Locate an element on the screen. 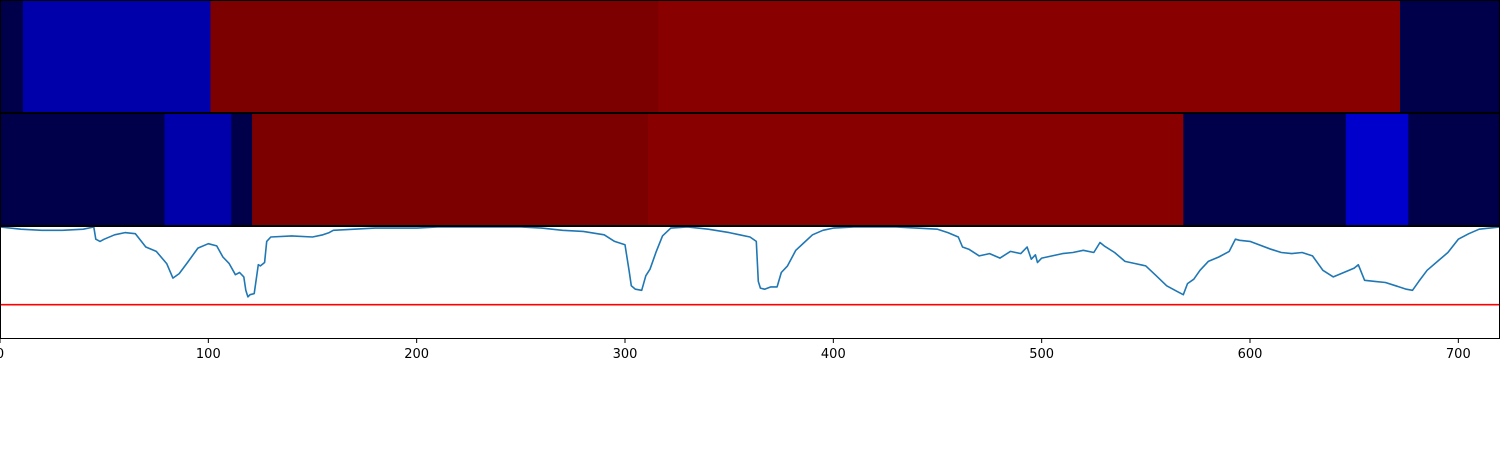 This screenshot has width=1500, height=450. x-axis: 0 100 200 300 400 500 600 700 is located at coordinates (735, 350).